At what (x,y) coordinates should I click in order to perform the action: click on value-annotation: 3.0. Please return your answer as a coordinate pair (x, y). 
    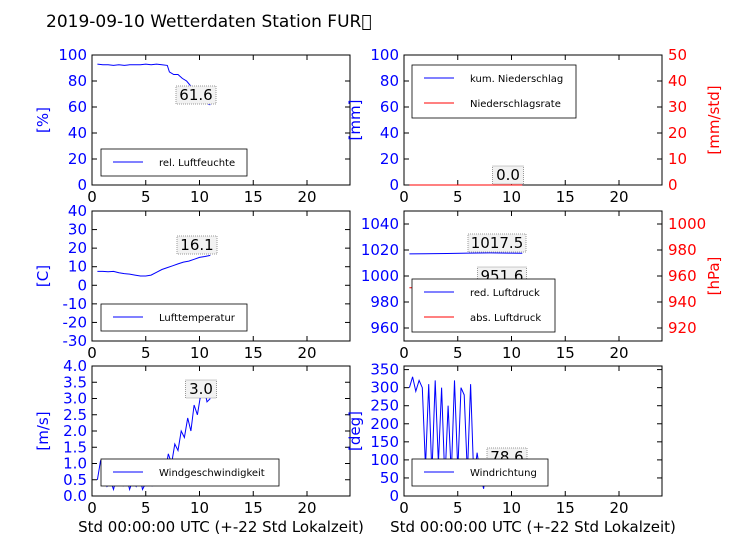
    Looking at the image, I should click on (201, 389).